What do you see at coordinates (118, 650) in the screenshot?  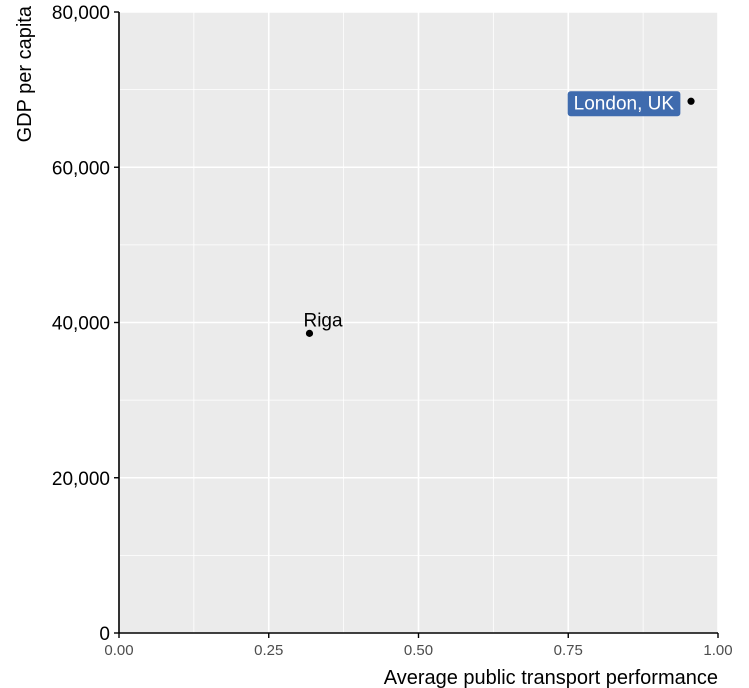 I see `x-tick-label: 0.00` at bounding box center [118, 650].